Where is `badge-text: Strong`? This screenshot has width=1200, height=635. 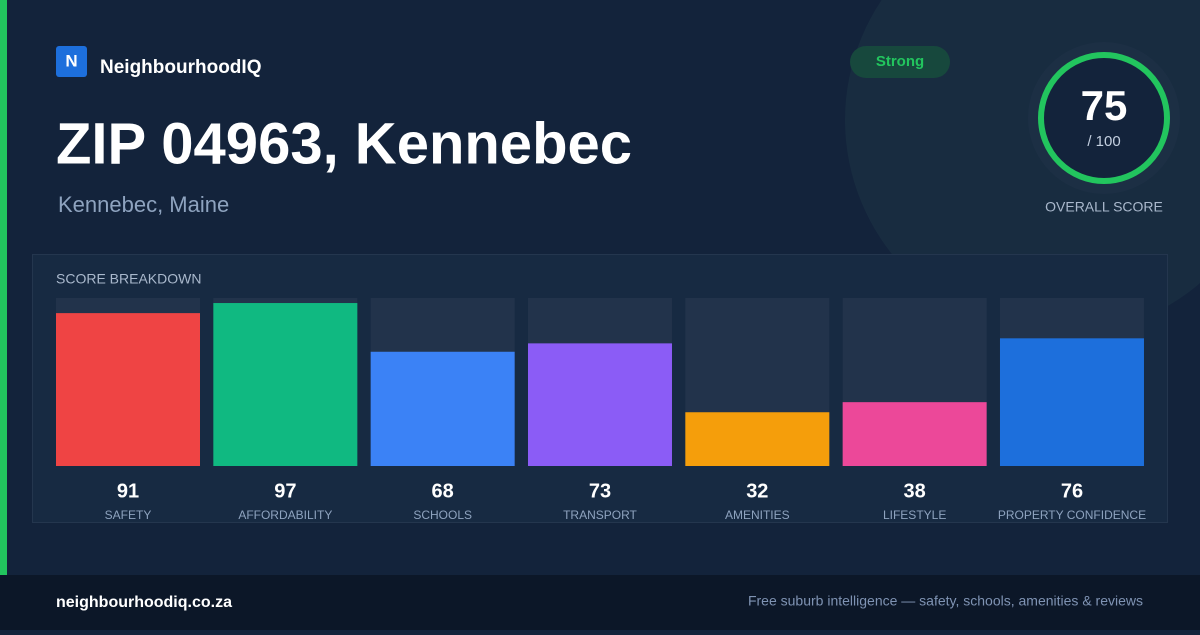
badge-text: Strong is located at coordinates (900, 61).